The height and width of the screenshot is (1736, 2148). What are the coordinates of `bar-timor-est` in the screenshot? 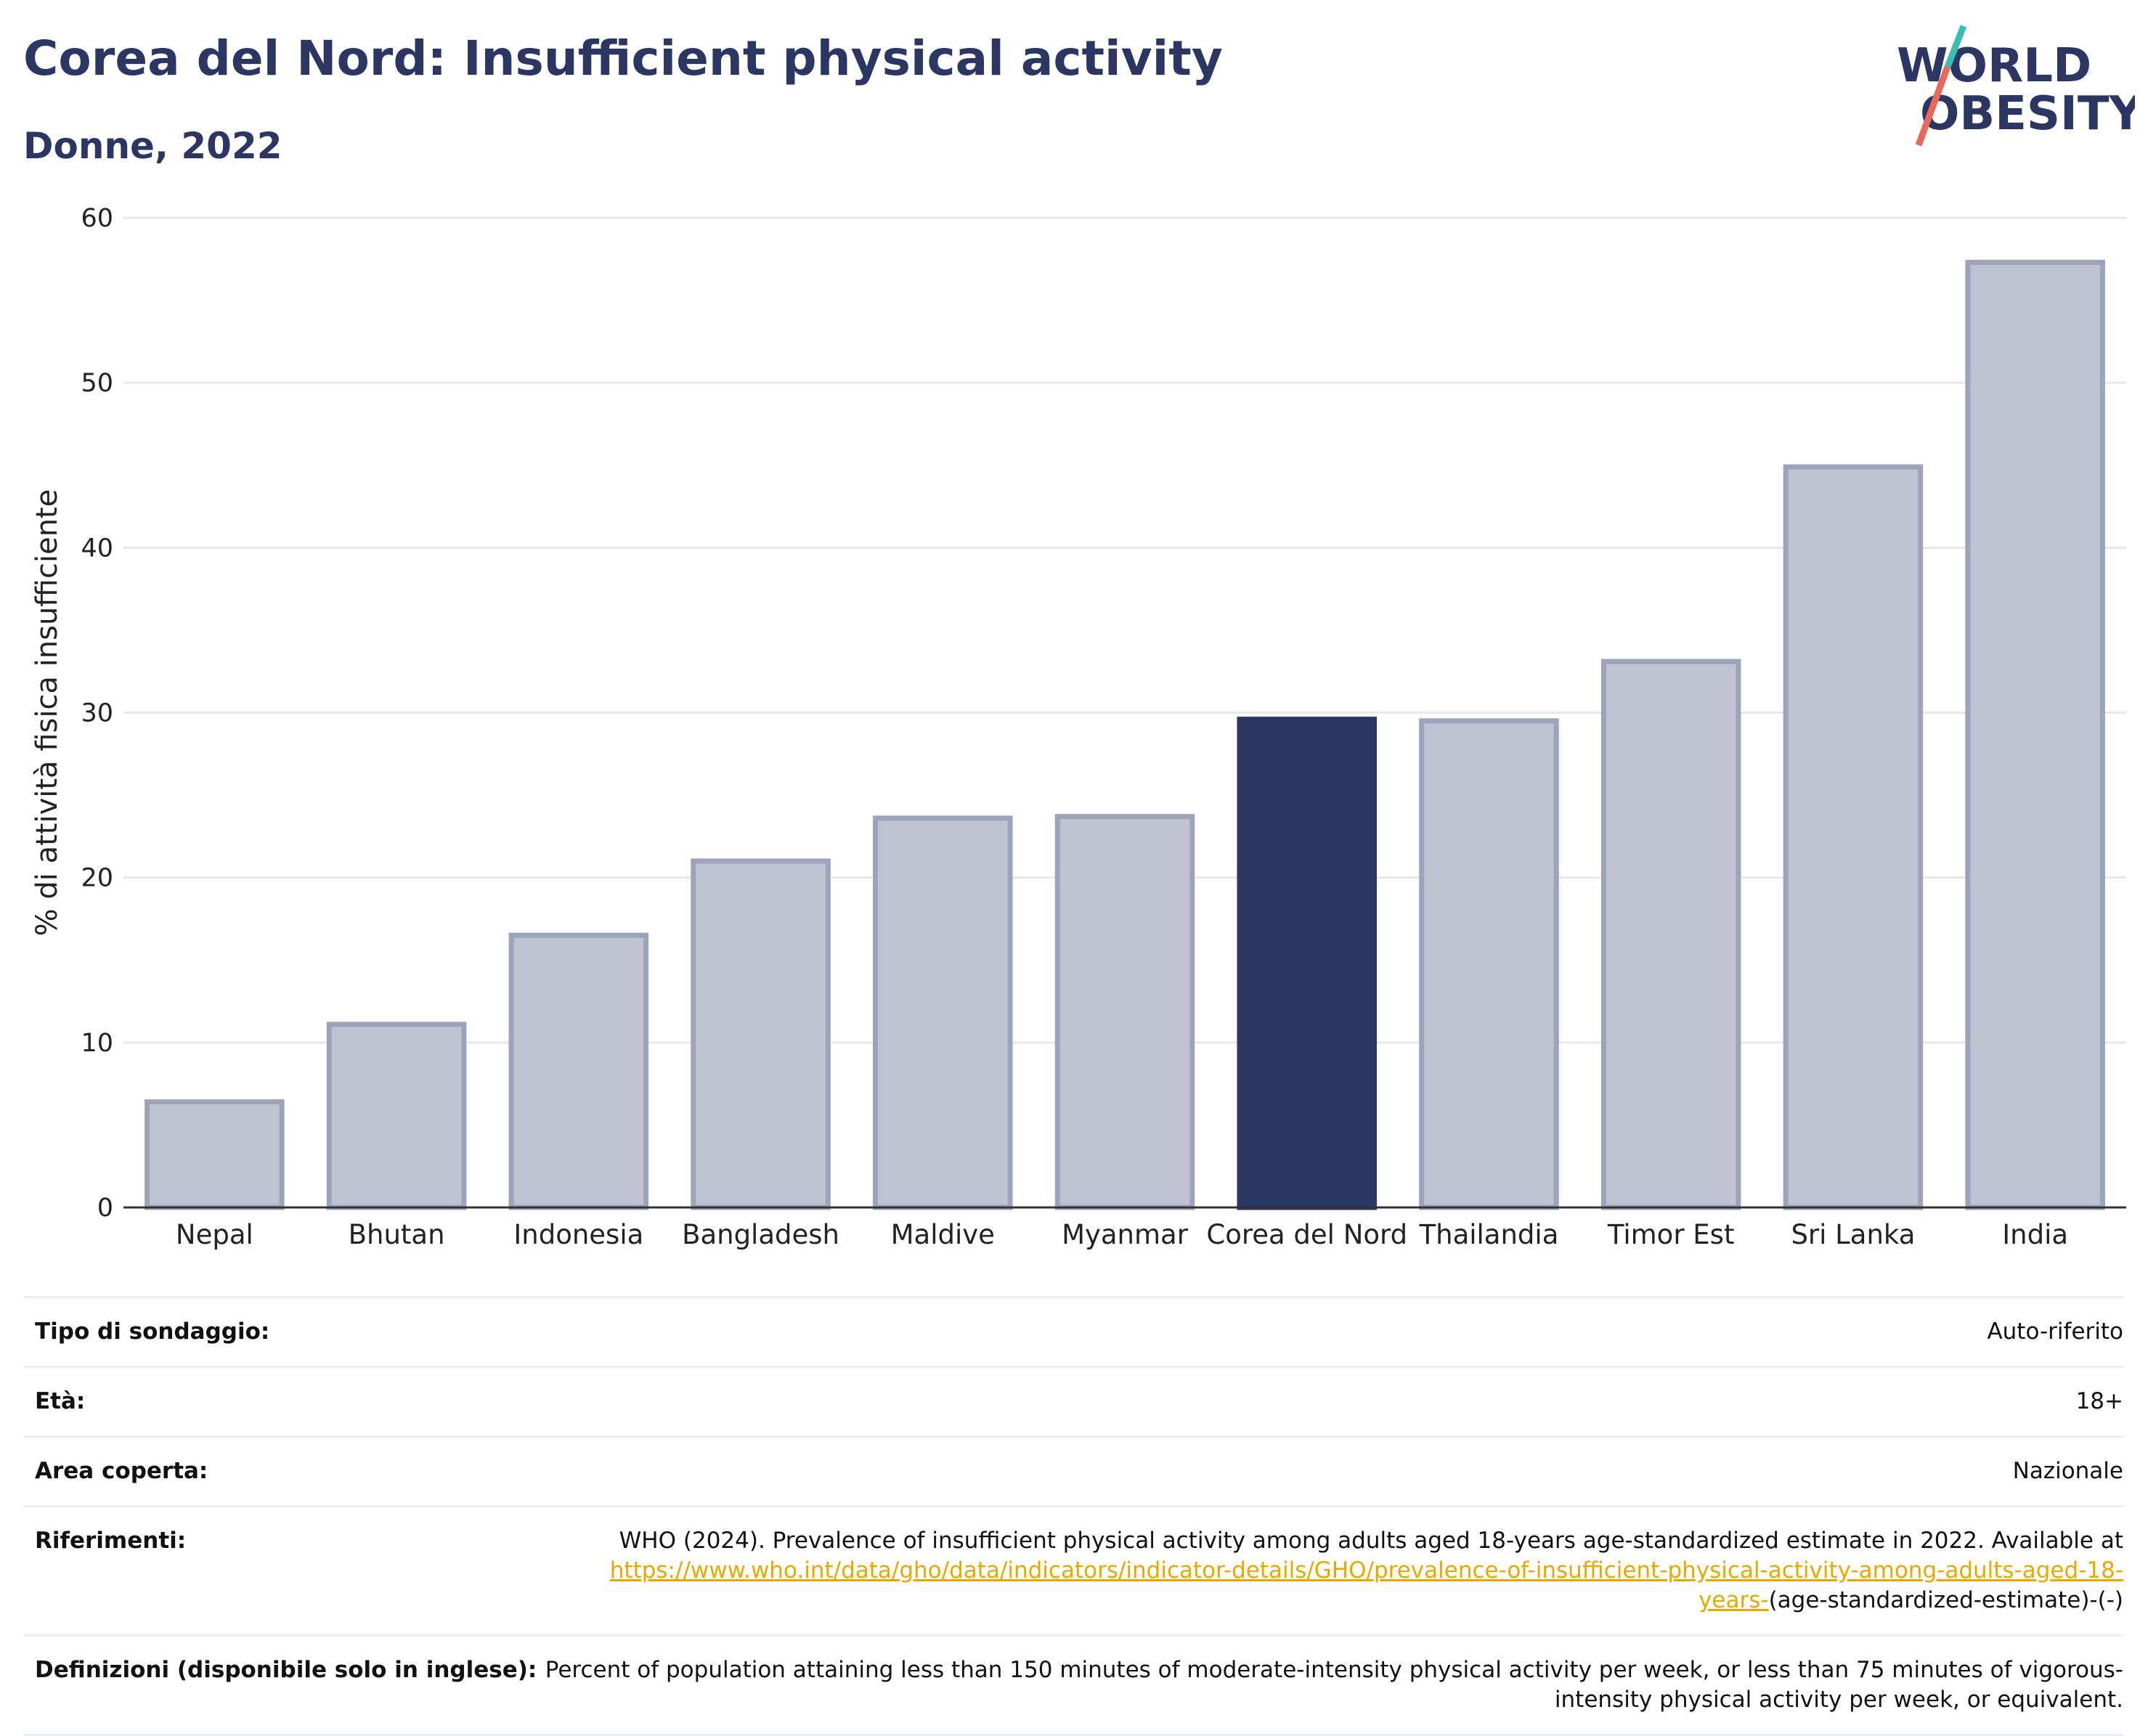 It's located at (1670, 934).